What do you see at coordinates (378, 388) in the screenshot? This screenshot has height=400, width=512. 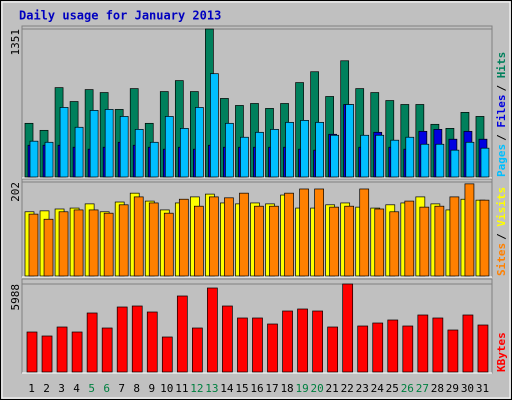 I see `x-tick-label: 24` at bounding box center [378, 388].